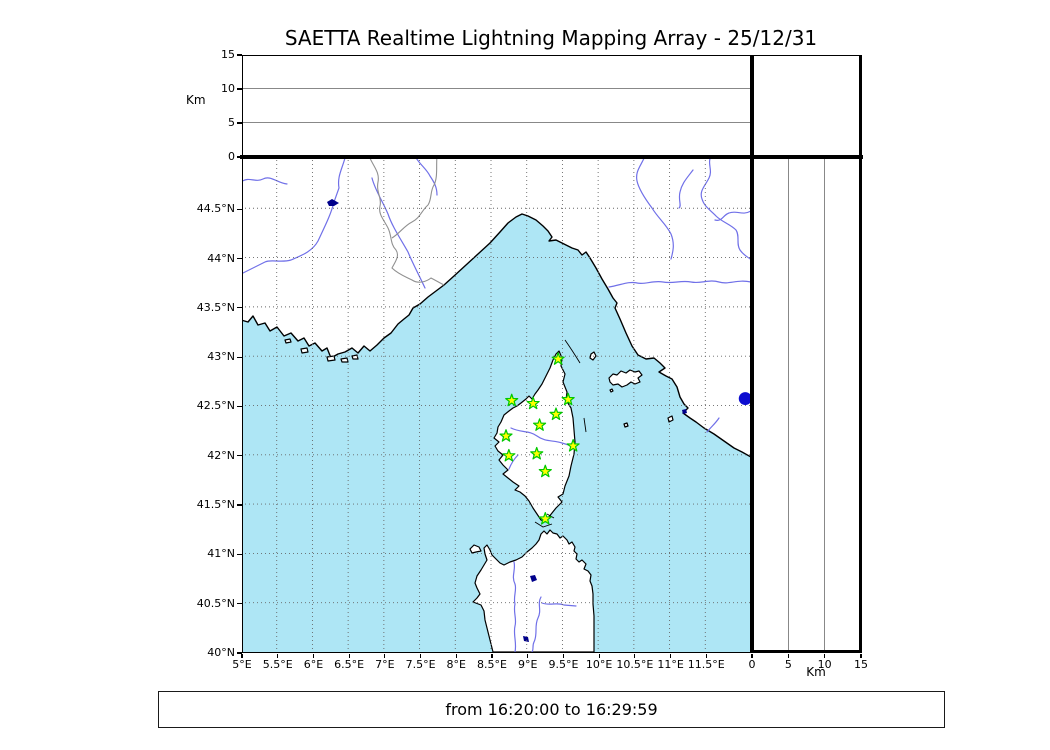 The width and height of the screenshot is (1050, 750). Describe the element at coordinates (221, 652) in the screenshot. I see `map-lat-tick-label: 40°N` at that location.